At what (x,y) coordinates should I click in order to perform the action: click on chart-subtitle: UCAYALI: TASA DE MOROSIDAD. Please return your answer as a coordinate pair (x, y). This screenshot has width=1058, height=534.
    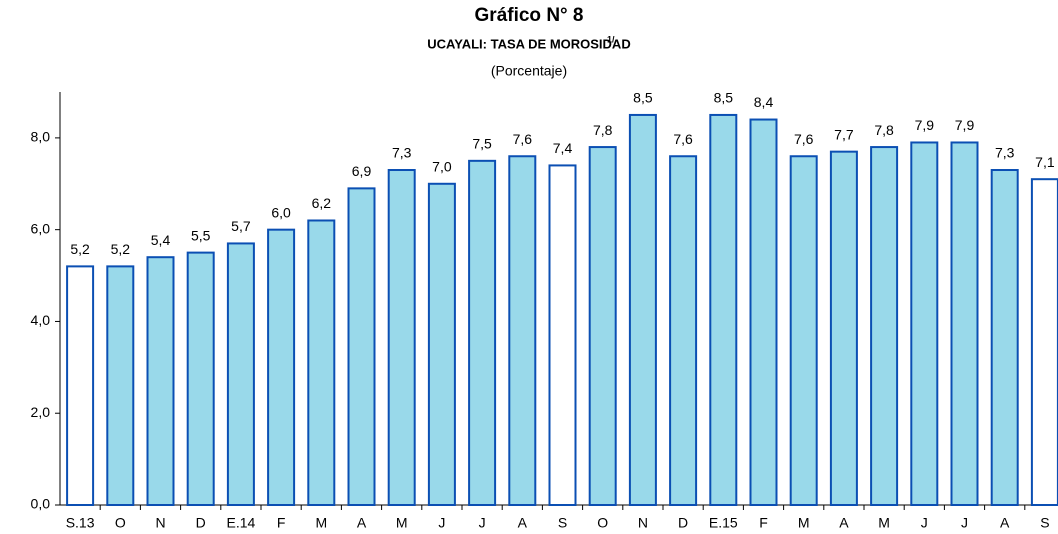
    Looking at the image, I should click on (528, 43).